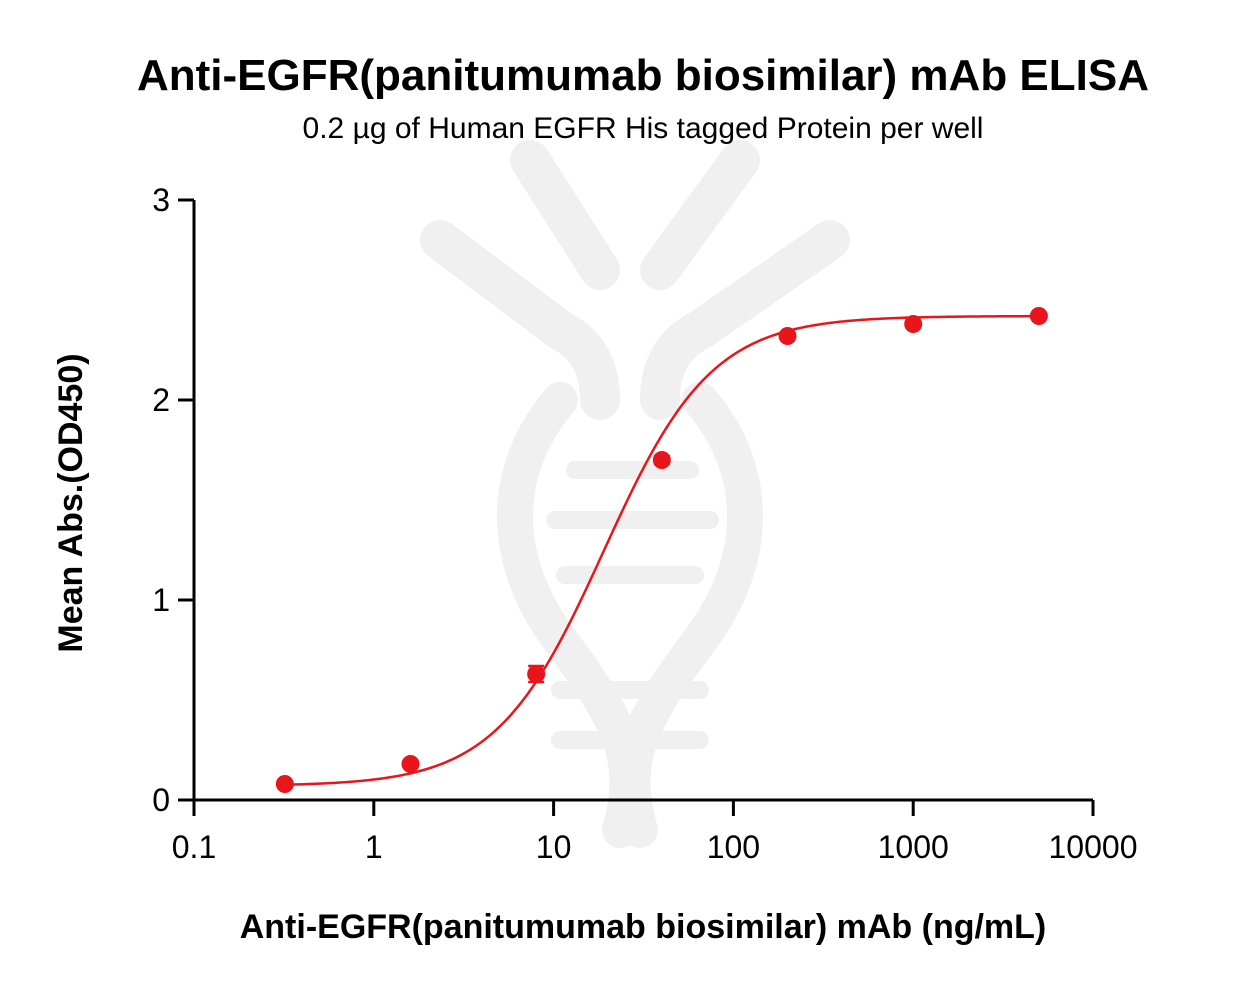 This screenshot has height=997, width=1260. Describe the element at coordinates (161, 200) in the screenshot. I see `y-tick-label: 3` at that location.